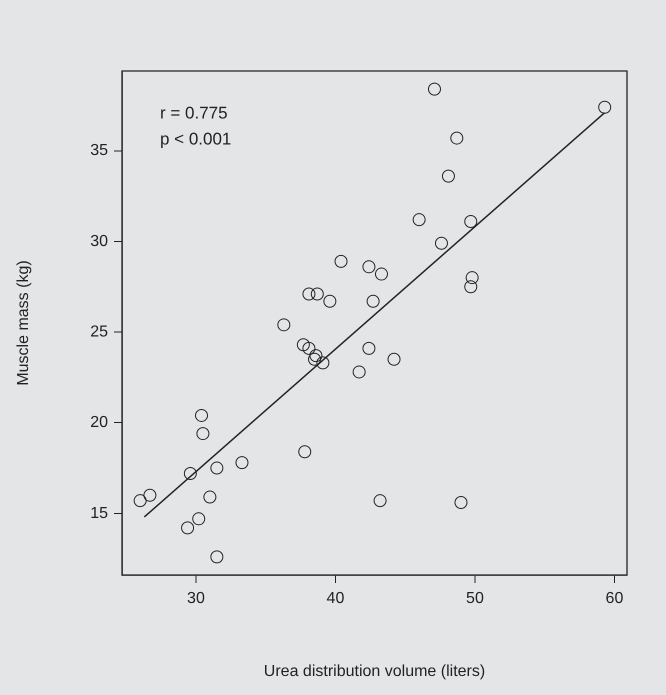  Describe the element at coordinates (99, 331) in the screenshot. I see `y-tick-label: 25` at that location.